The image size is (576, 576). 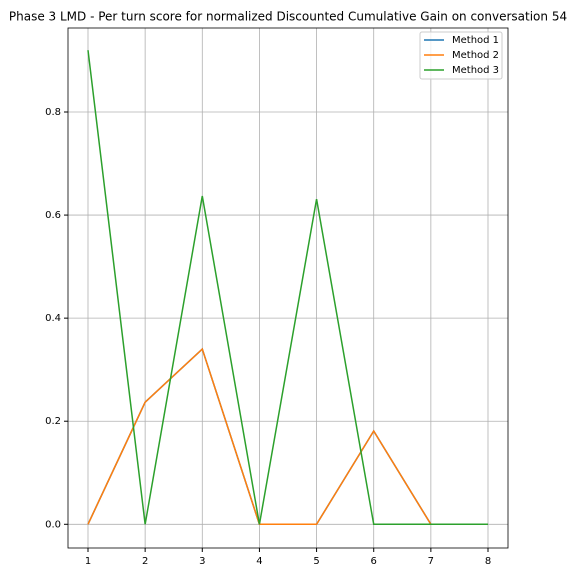 I want to click on y-tick-label: 0.2, so click(x=53, y=421).